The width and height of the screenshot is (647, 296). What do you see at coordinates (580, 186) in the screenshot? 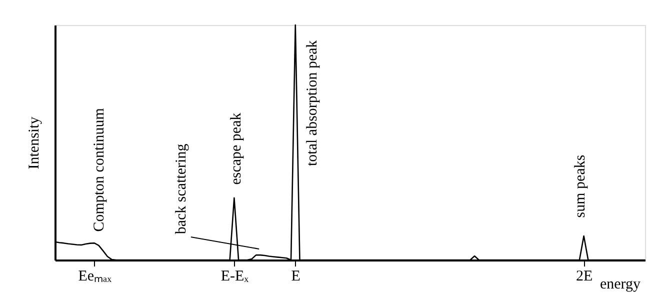
I see `annotation: sum peaks` at bounding box center [580, 186].